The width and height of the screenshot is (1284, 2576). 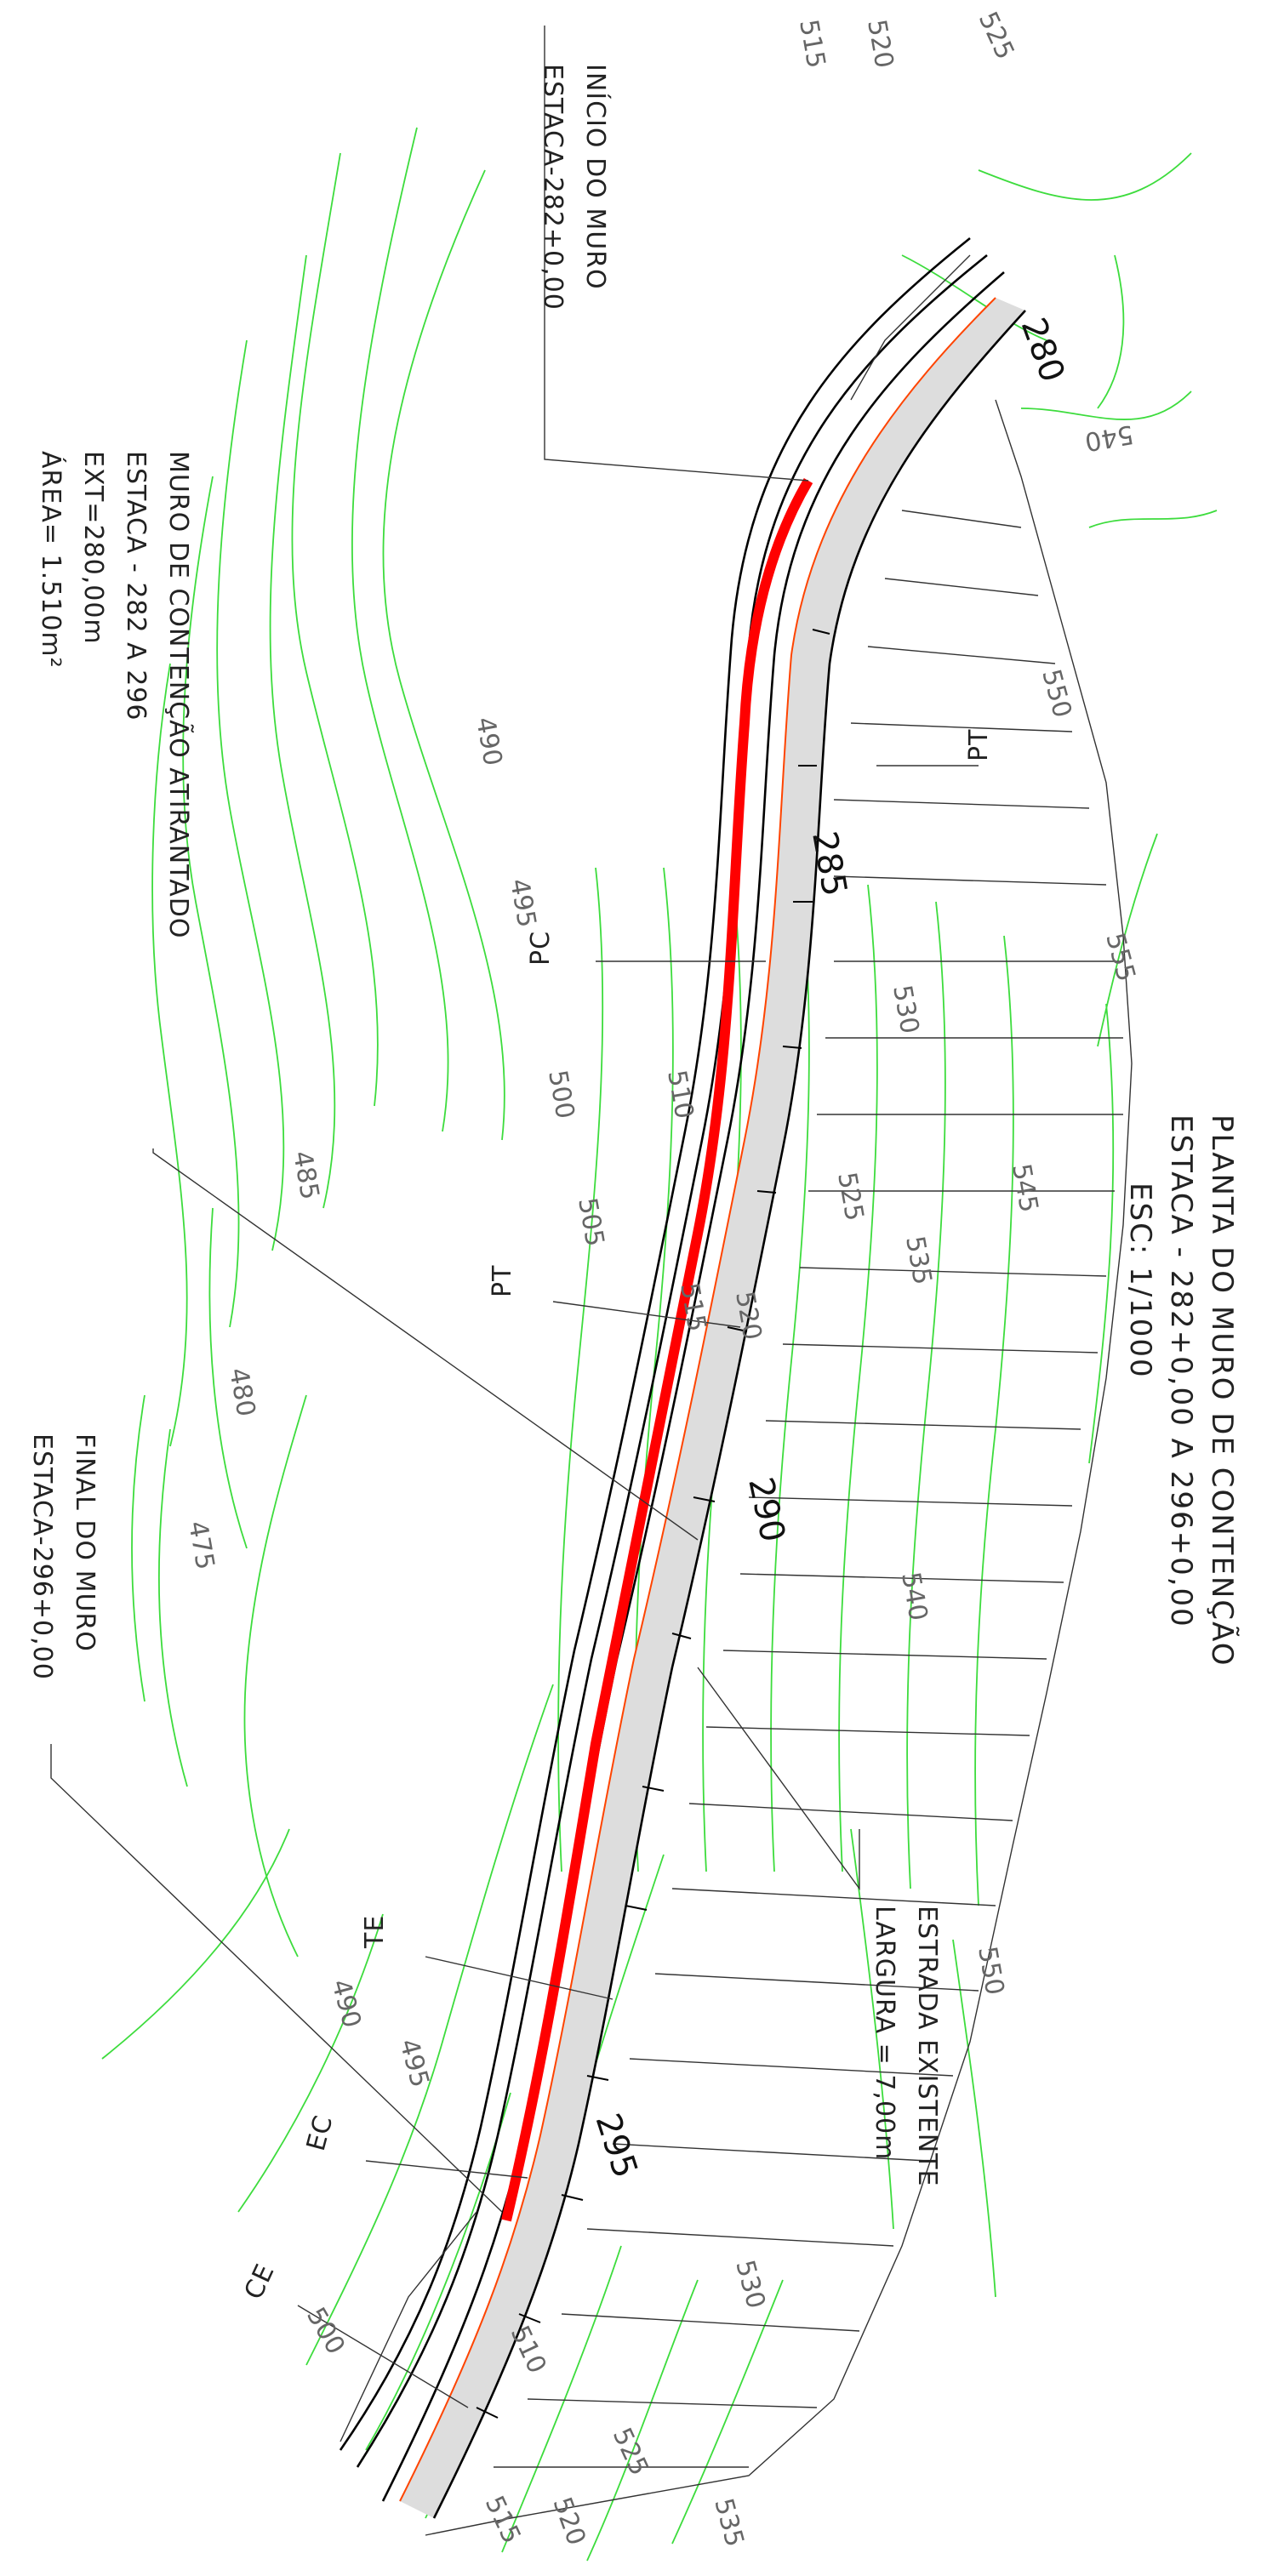 I want to click on contour-550b: 550, so click(x=990, y=1971).